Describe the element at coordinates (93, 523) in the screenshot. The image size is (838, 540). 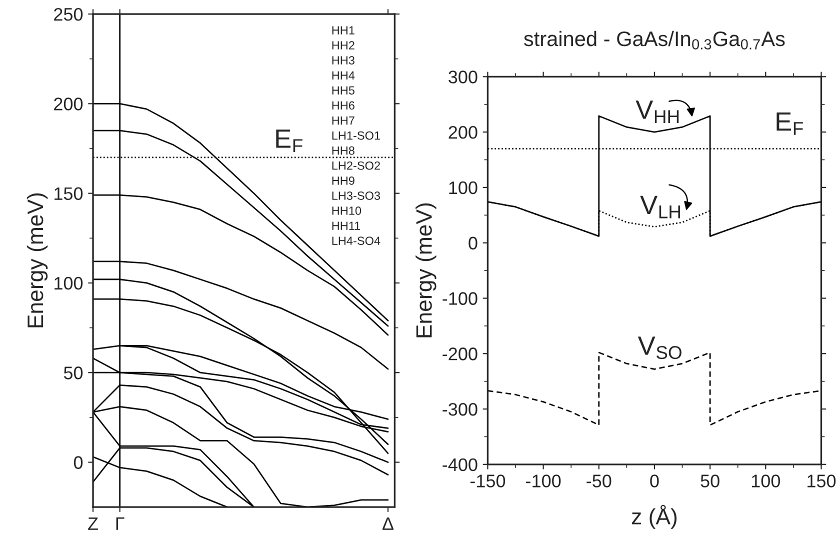
I see `x-tick-label: Z` at that location.